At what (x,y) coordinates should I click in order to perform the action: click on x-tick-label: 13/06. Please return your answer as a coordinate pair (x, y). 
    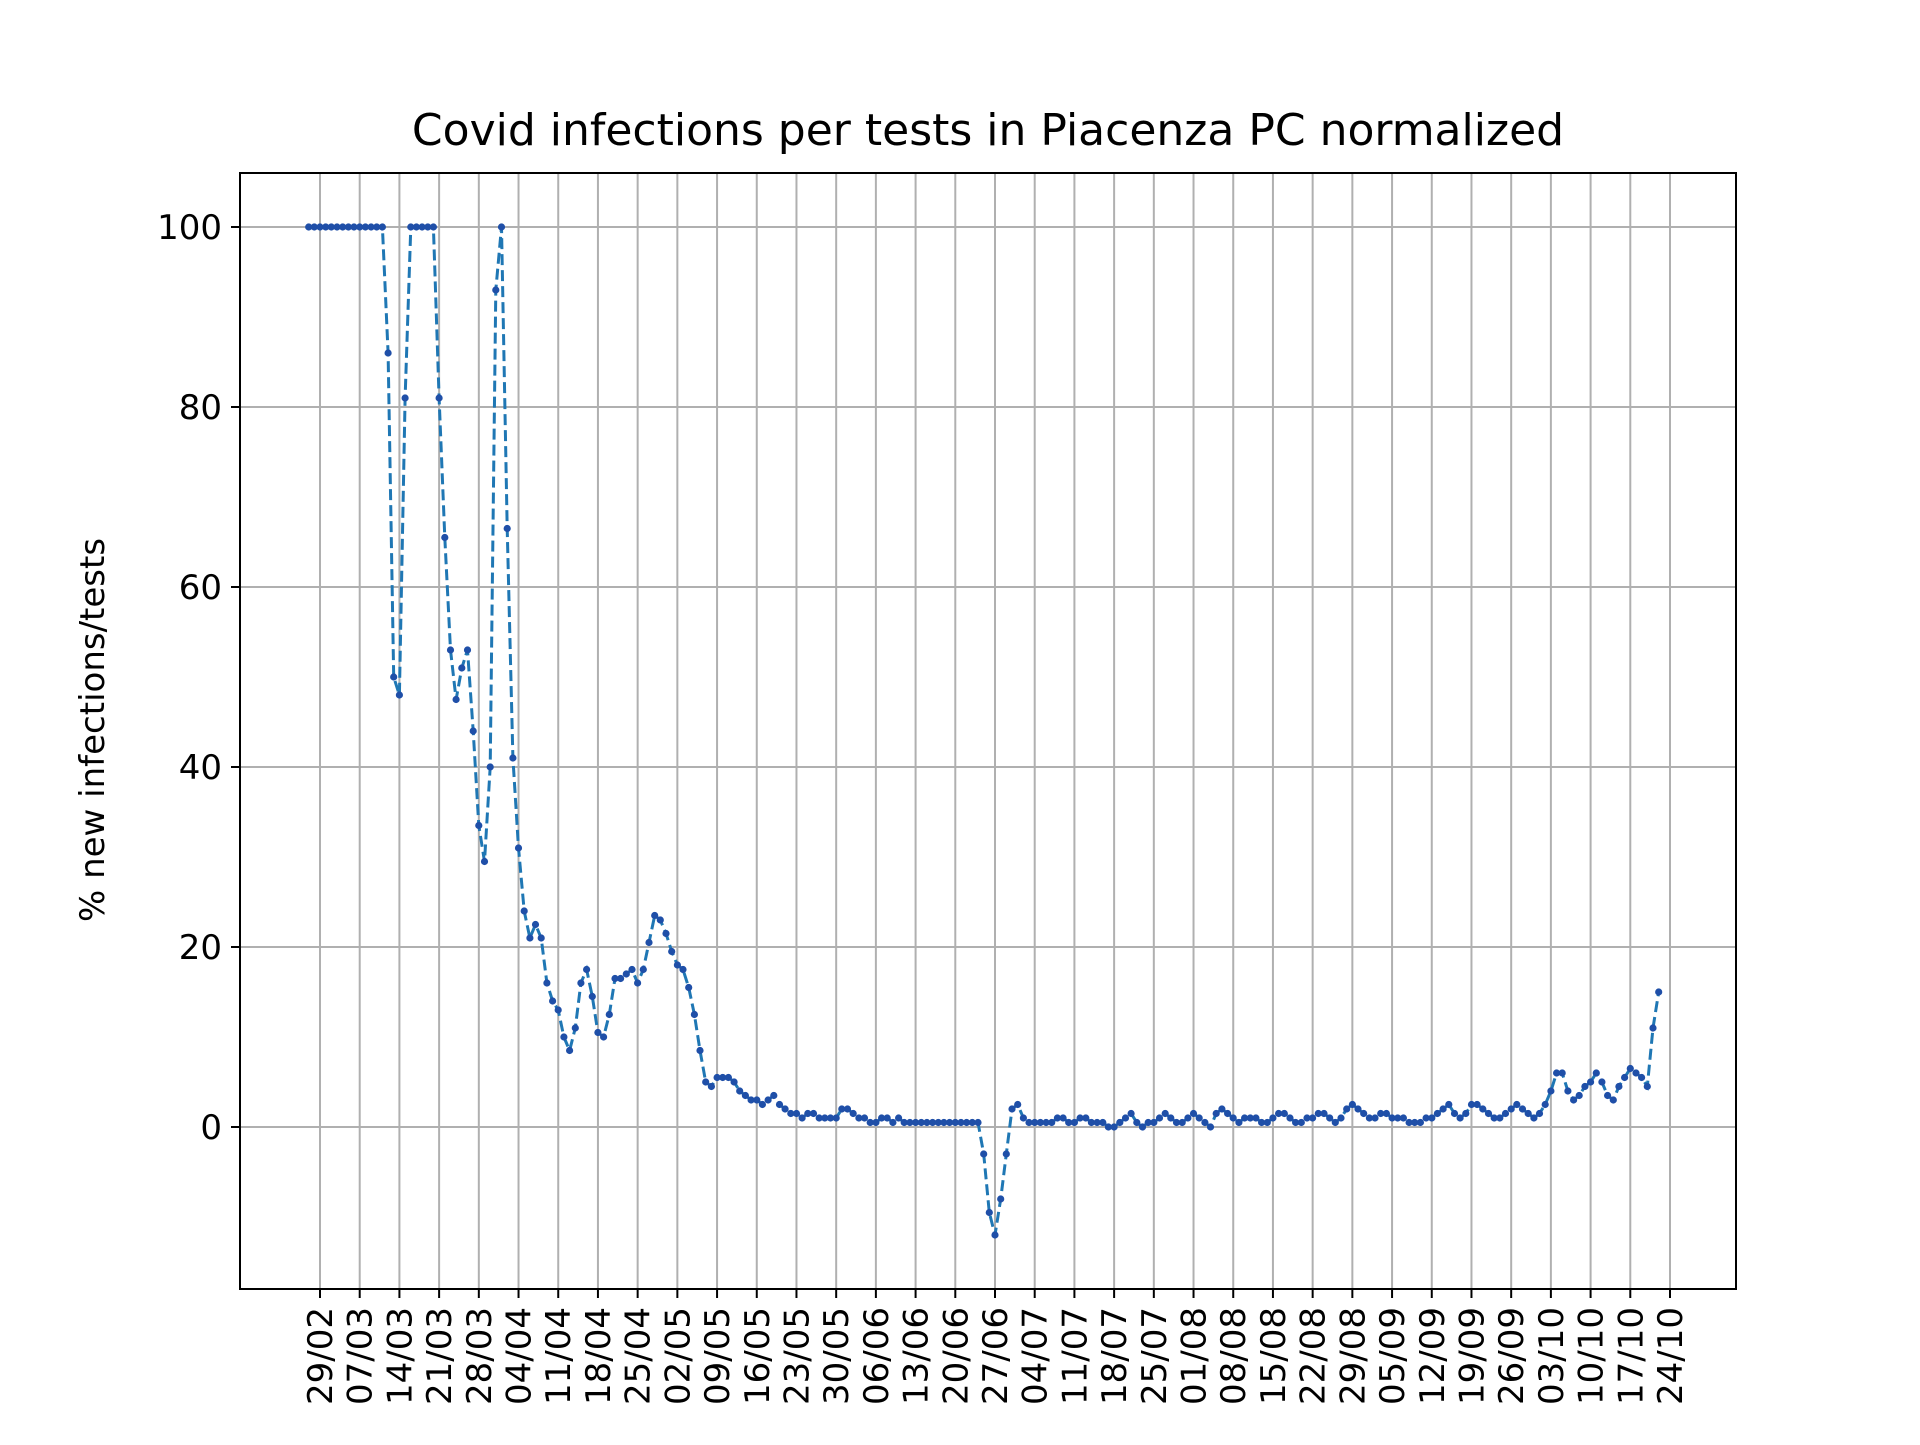
    Looking at the image, I should click on (917, 1356).